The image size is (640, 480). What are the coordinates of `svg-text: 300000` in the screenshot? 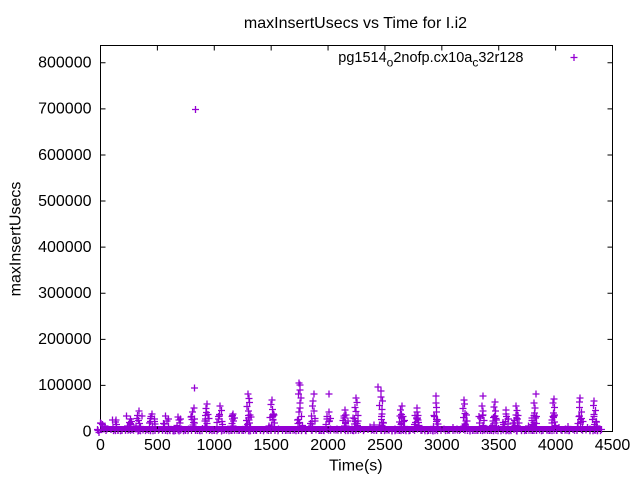 It's located at (64, 293).